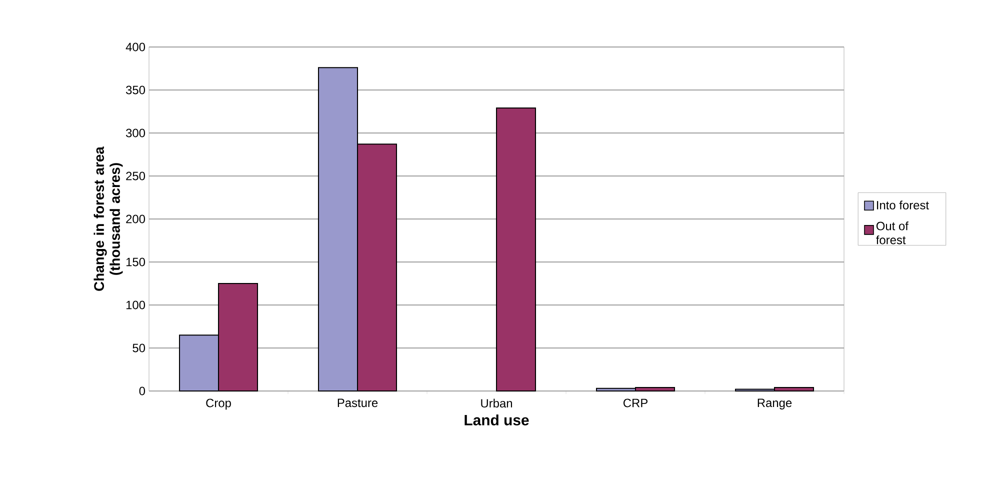 The width and height of the screenshot is (985, 481). What do you see at coordinates (516, 250) in the screenshot?
I see `bar` at bounding box center [516, 250].